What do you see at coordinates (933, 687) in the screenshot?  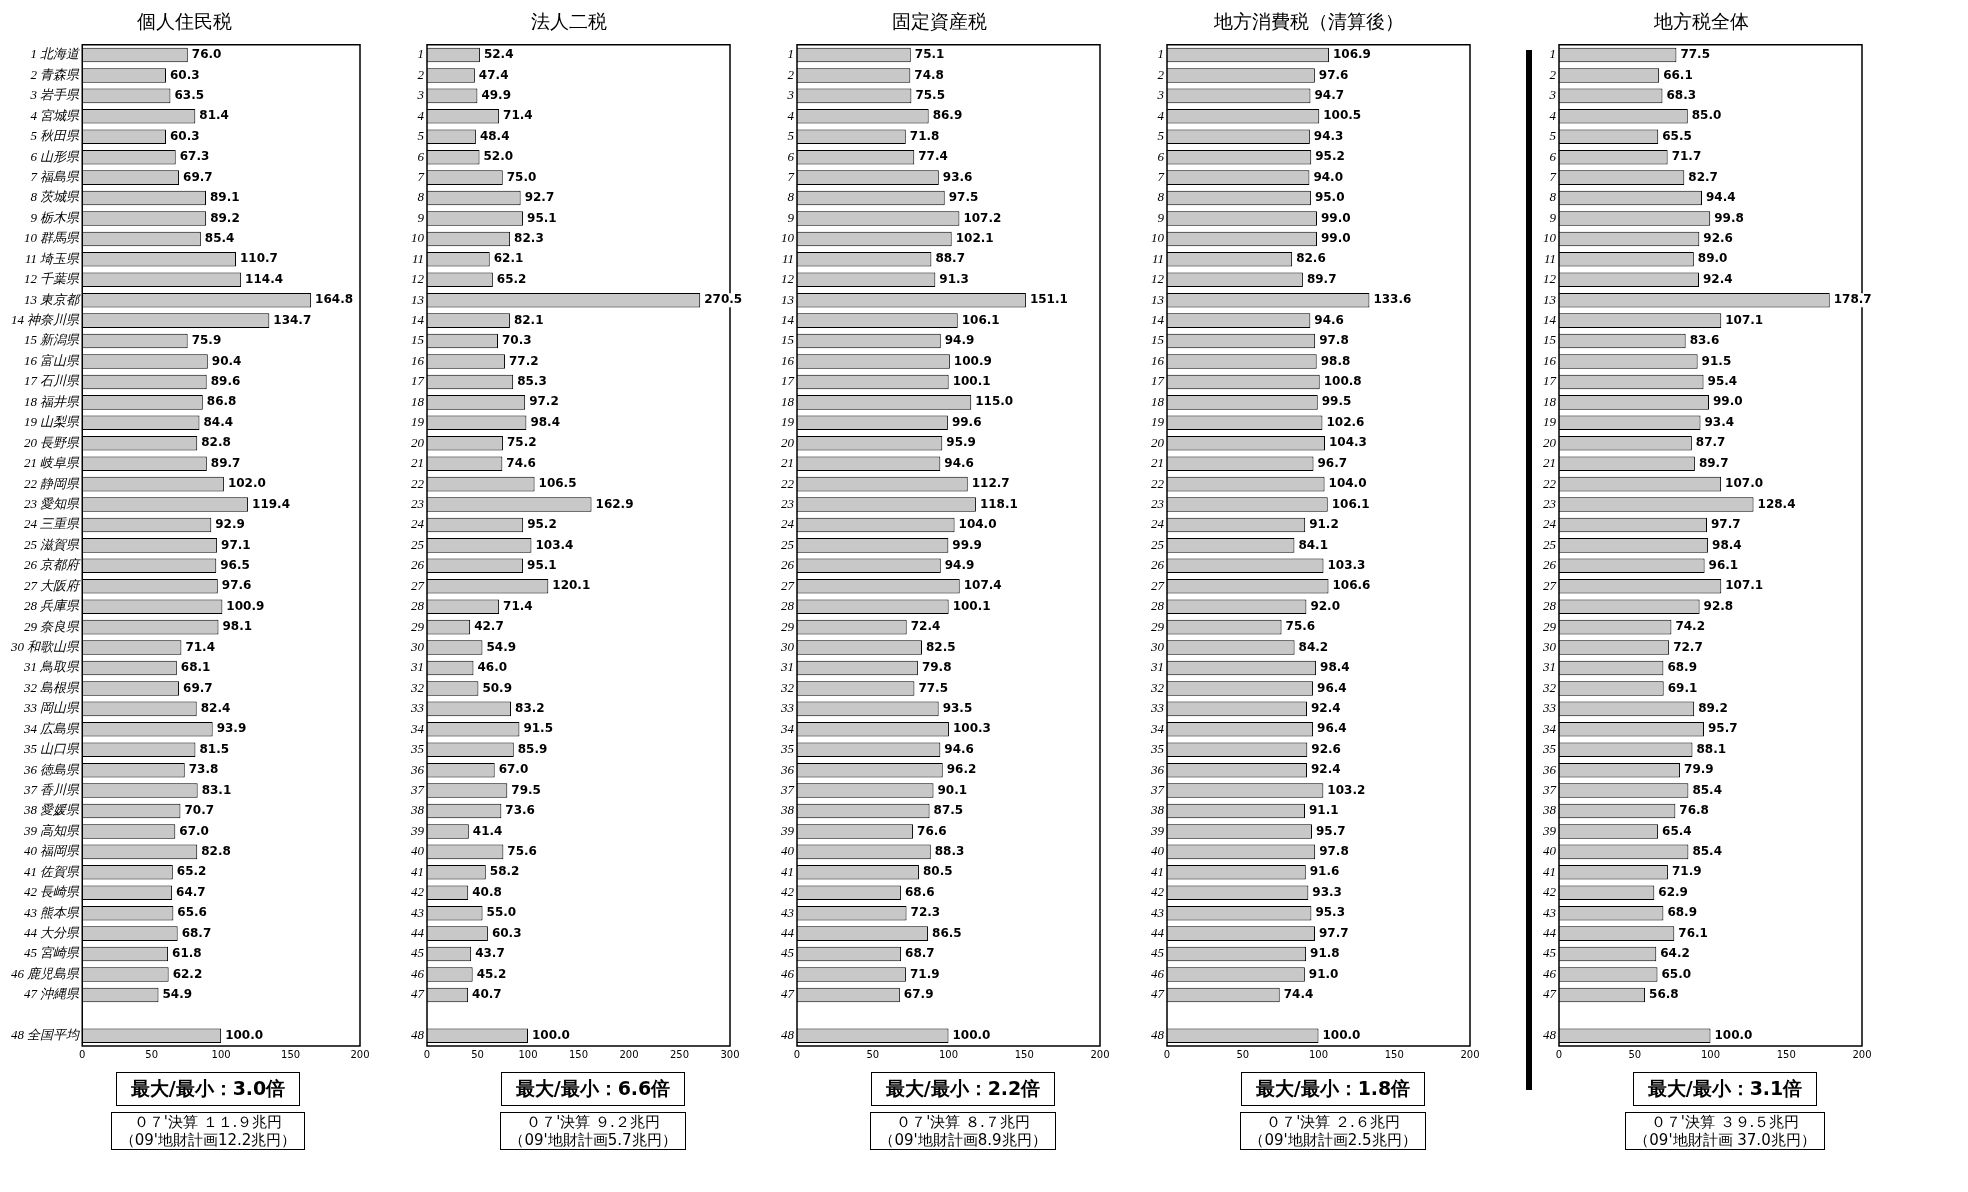 I see `data-label: 77.5` at bounding box center [933, 687].